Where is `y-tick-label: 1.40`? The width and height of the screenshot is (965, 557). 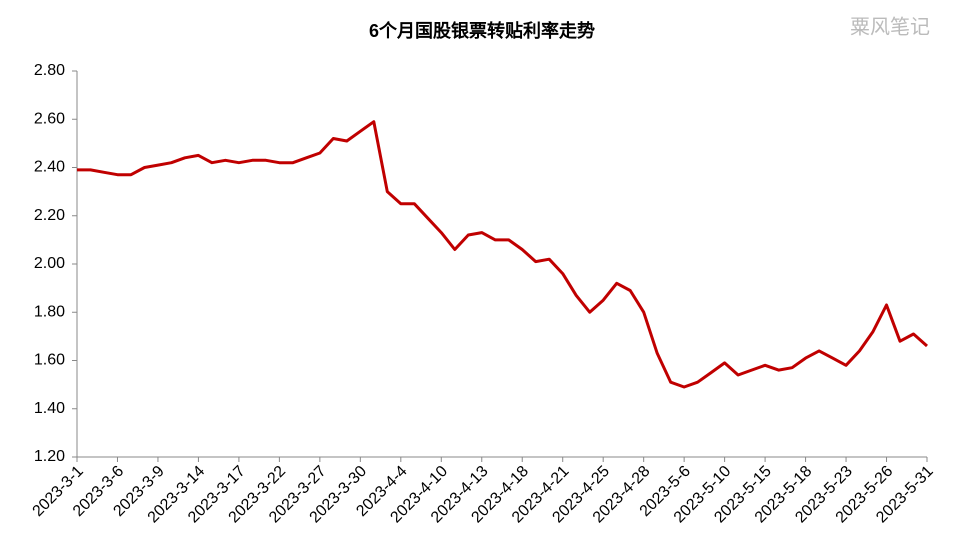
y-tick-label: 1.40 is located at coordinates (49, 408).